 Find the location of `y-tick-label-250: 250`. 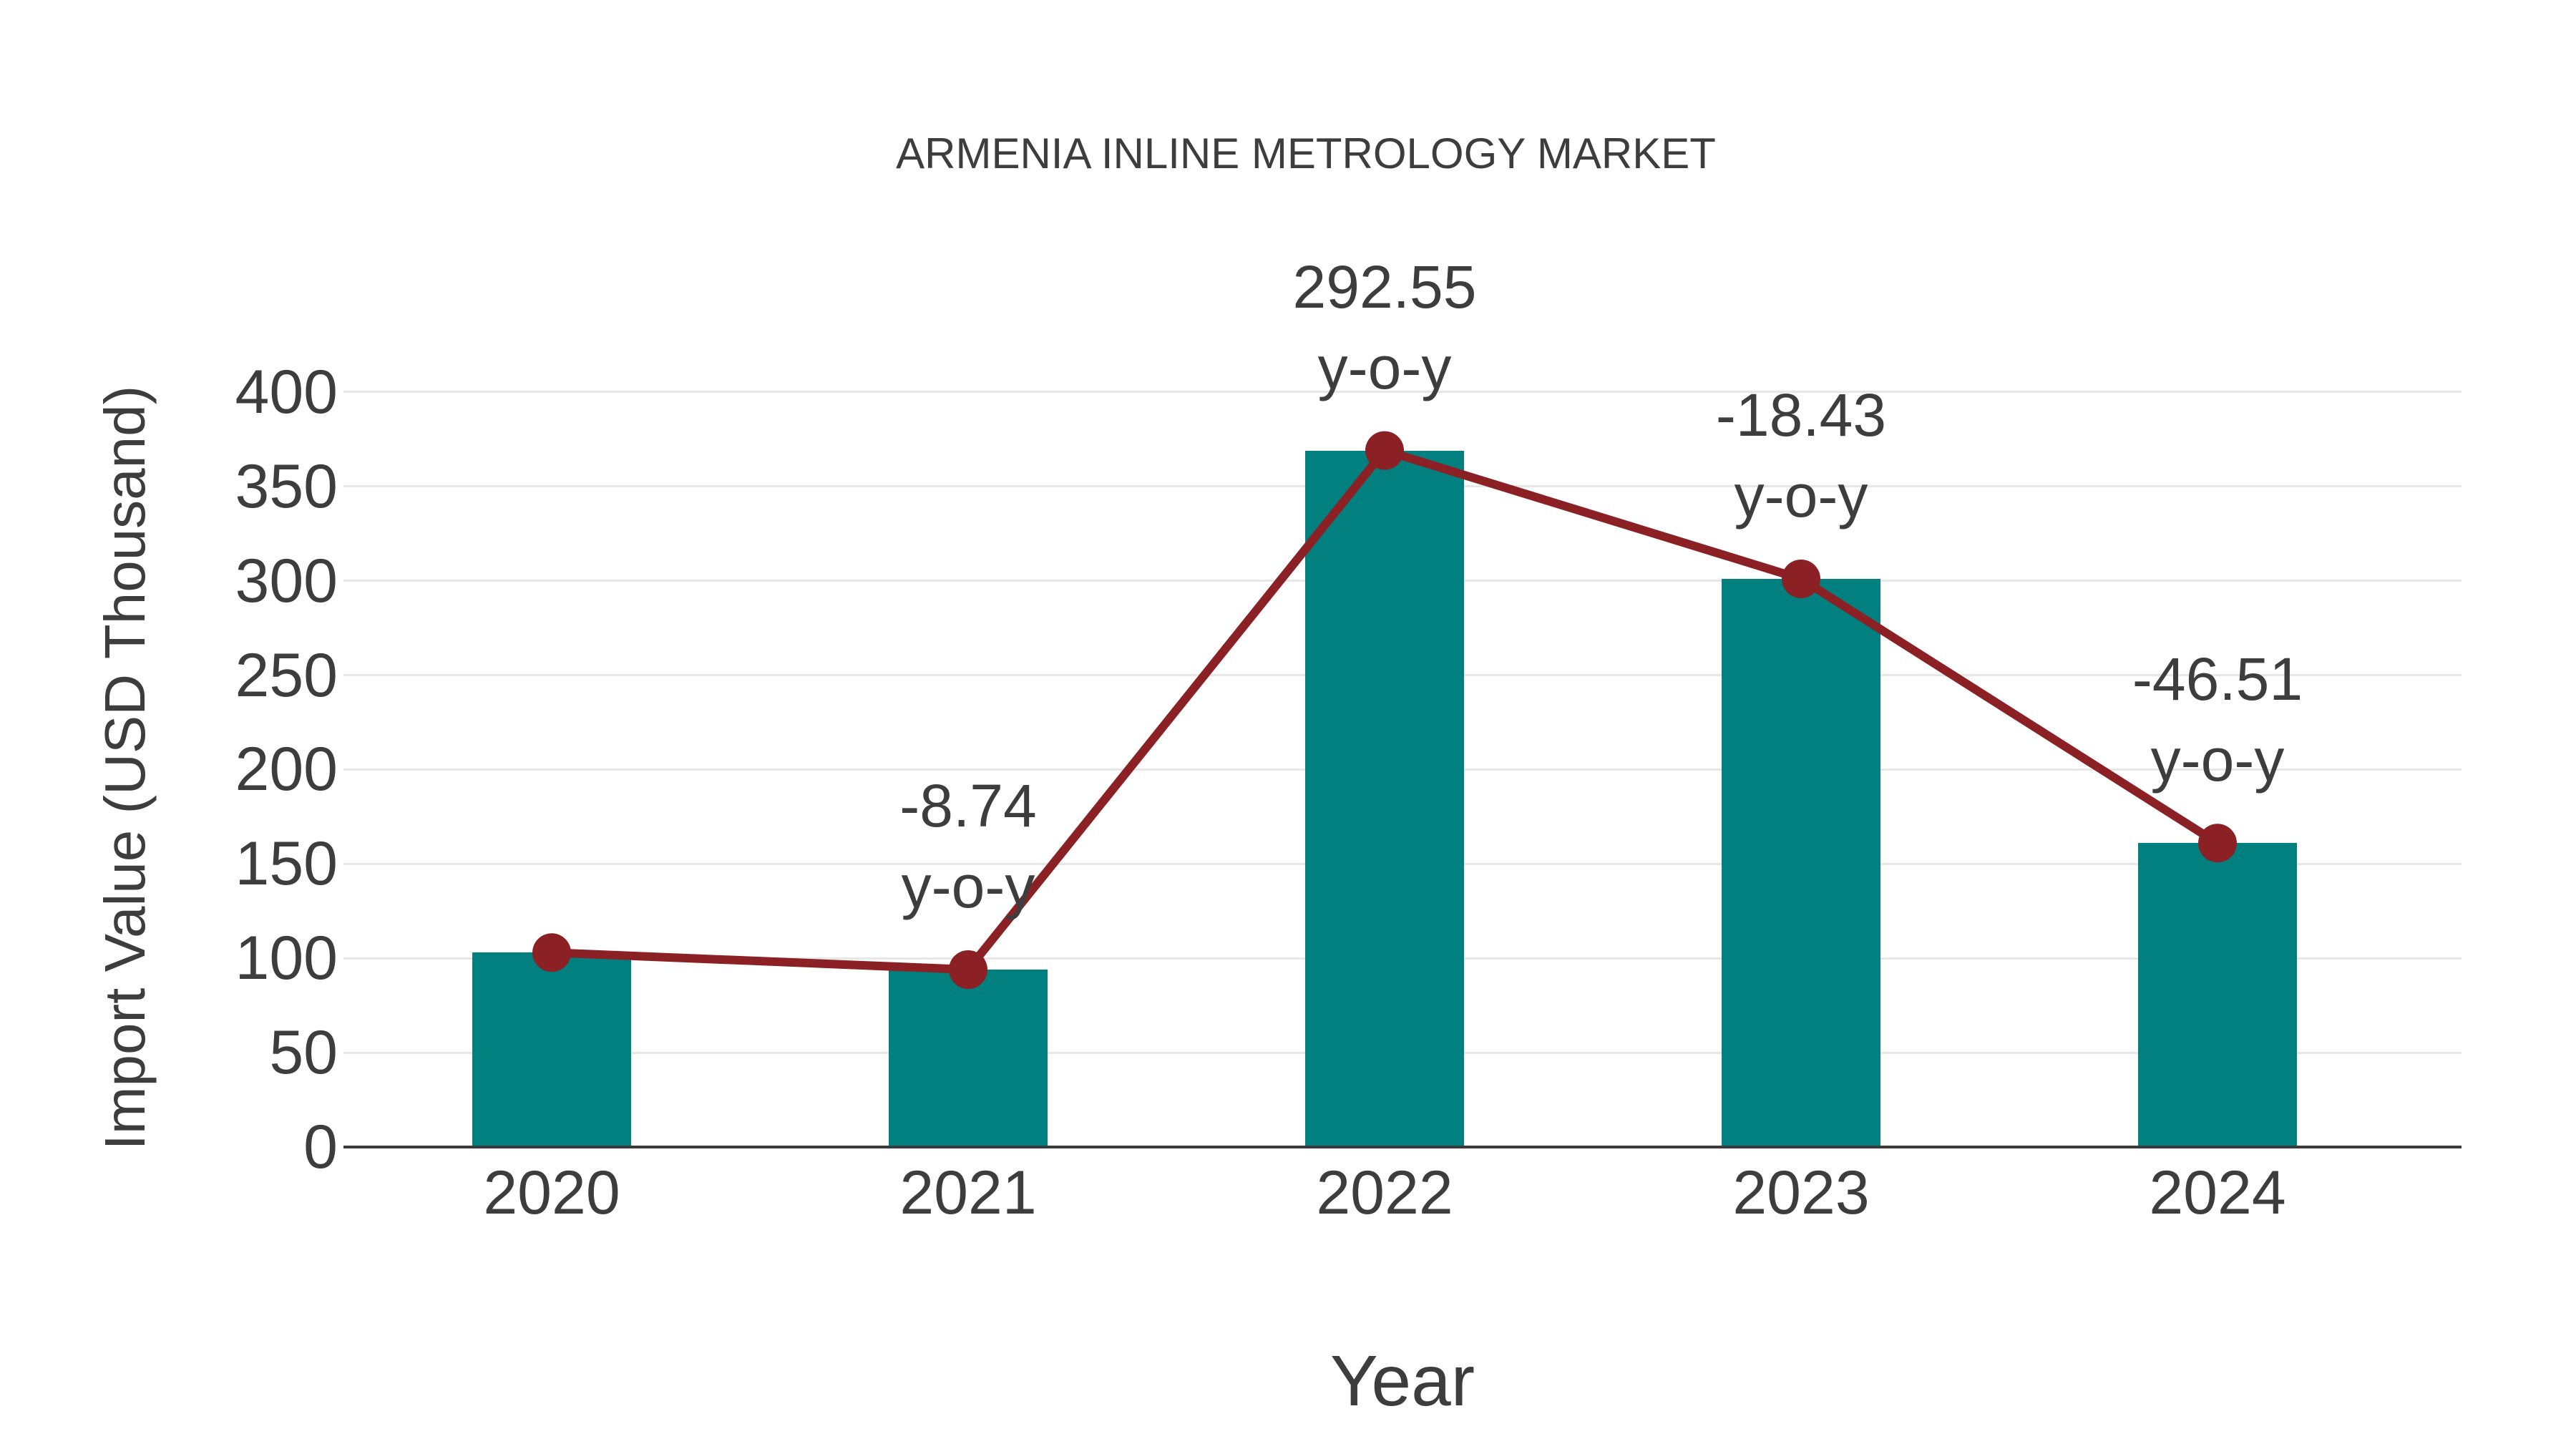

y-tick-label-250: 250 is located at coordinates (286, 675).